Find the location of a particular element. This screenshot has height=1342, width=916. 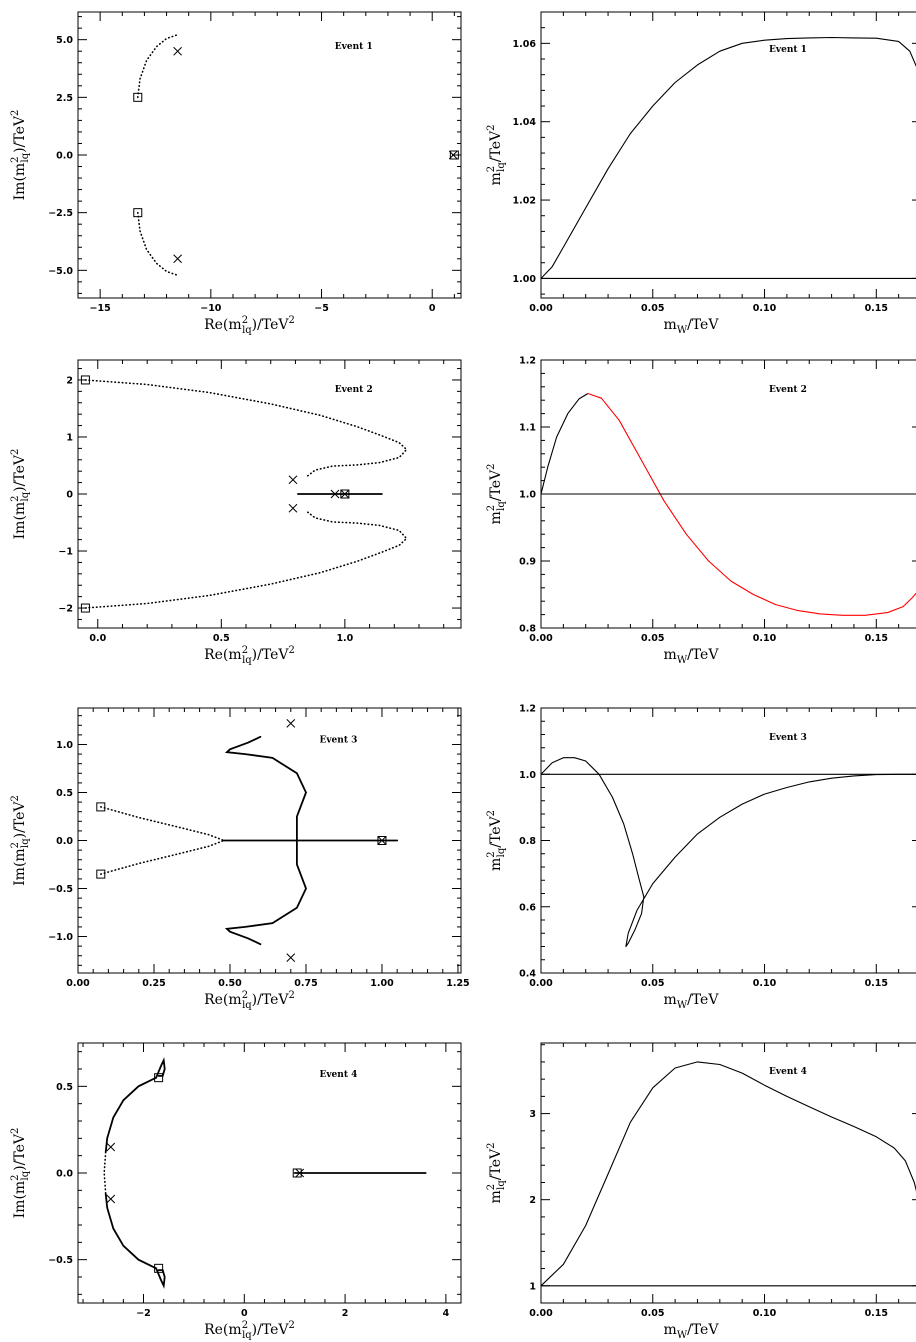

x-tick-label: 4 is located at coordinates (446, 1313).